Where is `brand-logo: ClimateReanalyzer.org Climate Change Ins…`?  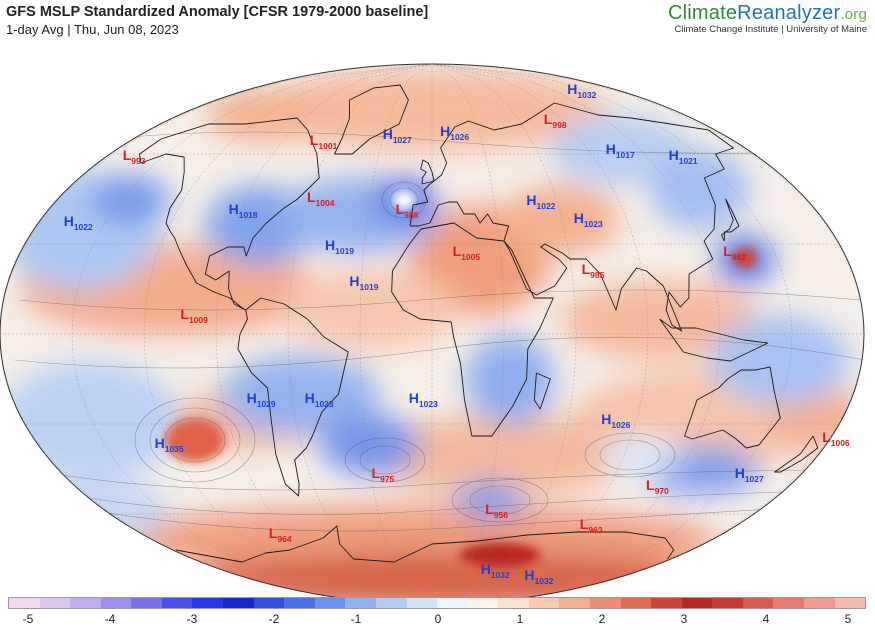
brand-logo: ClimateReanalyzer.org Climate Change Ins… is located at coordinates (767, 18).